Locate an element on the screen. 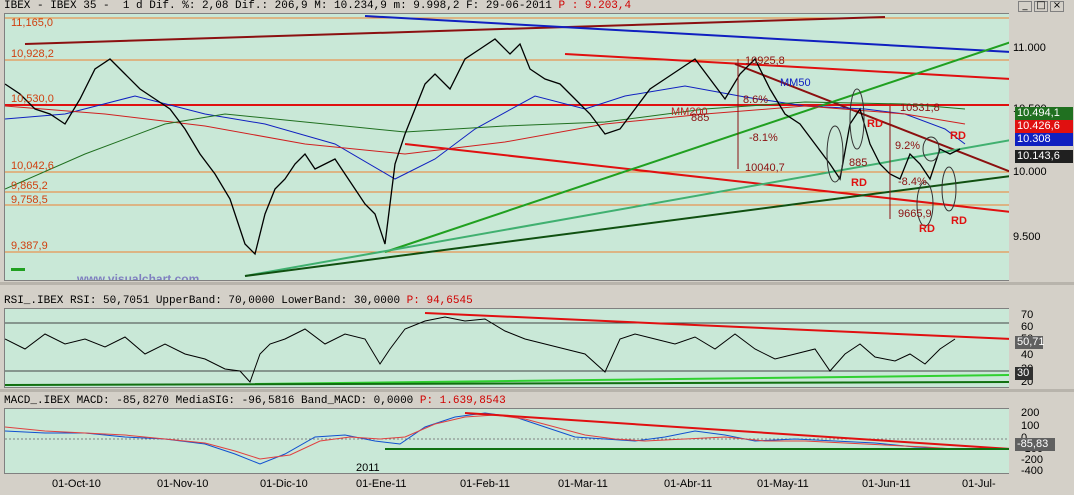 The image size is (1074, 495). rsi-tick: 60 is located at coordinates (1027, 327).